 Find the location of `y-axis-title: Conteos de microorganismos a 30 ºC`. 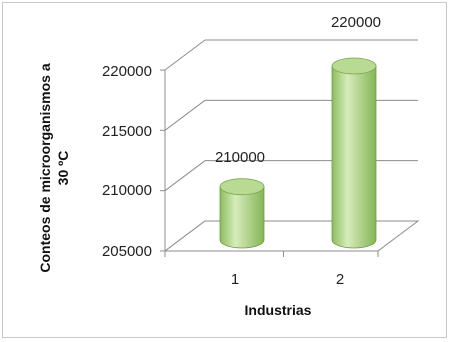

y-axis-title: Conteos de microorganismos a 30 ºC is located at coordinates (54, 167).